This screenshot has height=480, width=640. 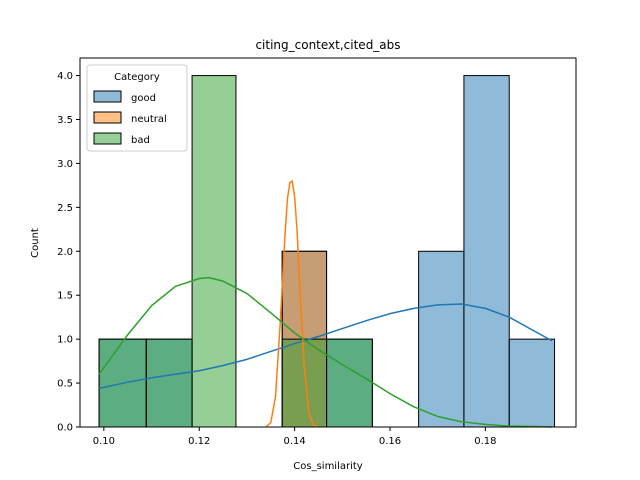 What do you see at coordinates (140, 140) in the screenshot?
I see `legend-label-bad: bad` at bounding box center [140, 140].